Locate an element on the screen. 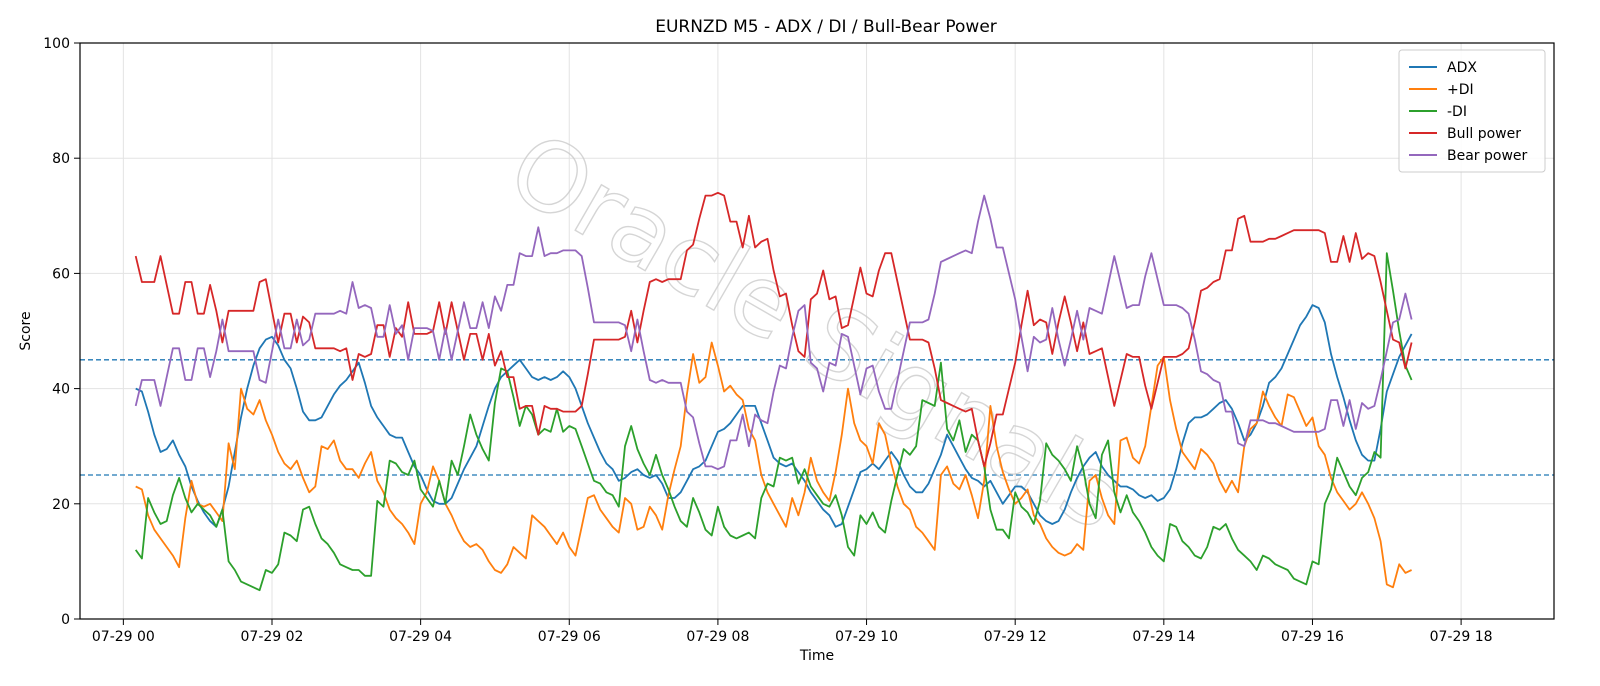  x-axis-label: Time is located at coordinates (816, 656).